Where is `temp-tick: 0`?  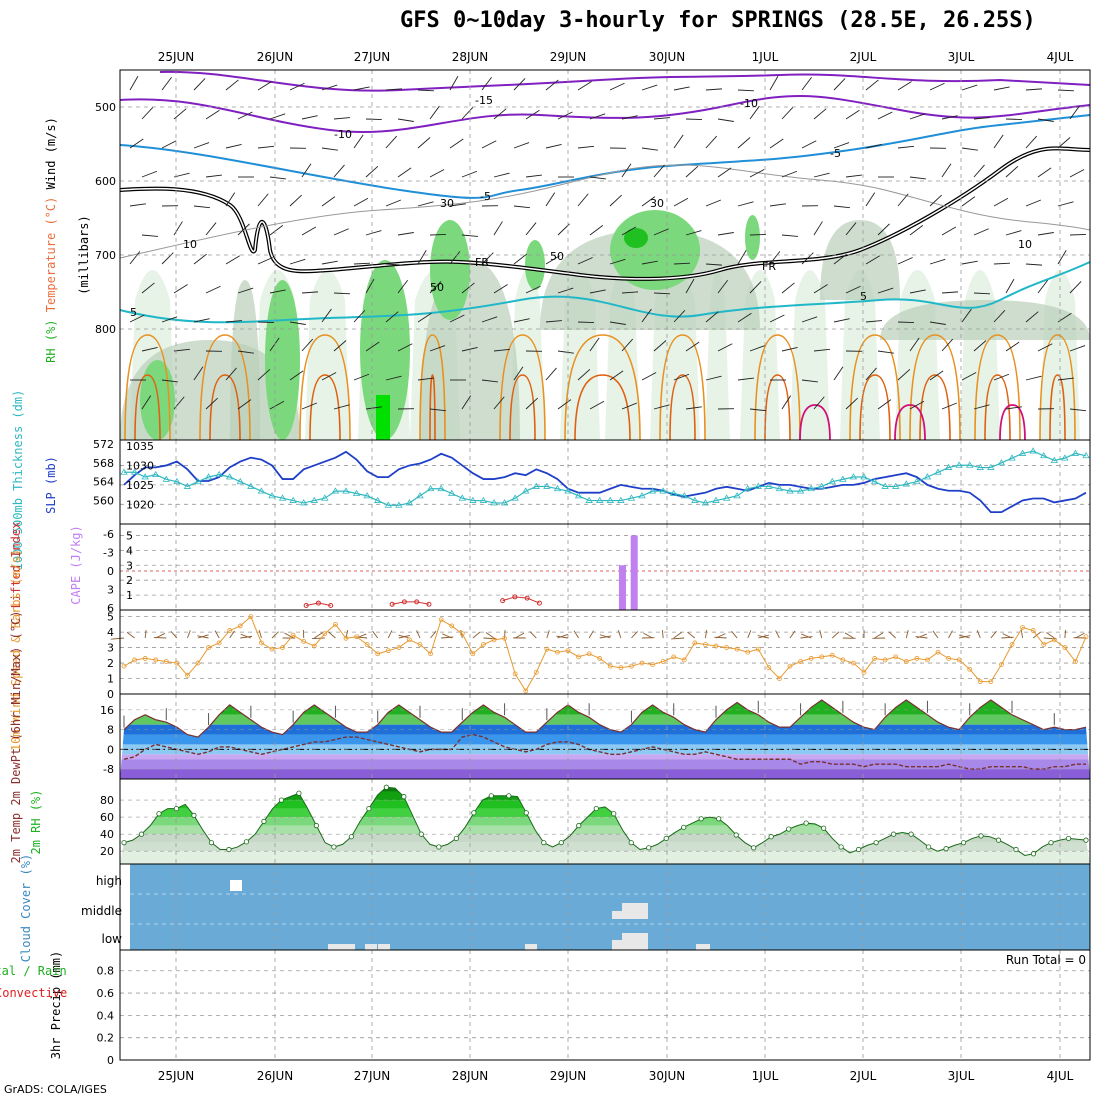 temp-tick: 0 is located at coordinates (110, 749).